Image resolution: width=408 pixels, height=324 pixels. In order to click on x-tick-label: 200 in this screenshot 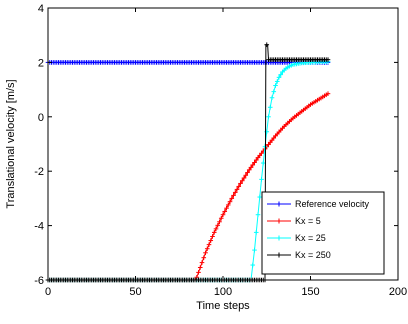, I will do `click(398, 292)`.